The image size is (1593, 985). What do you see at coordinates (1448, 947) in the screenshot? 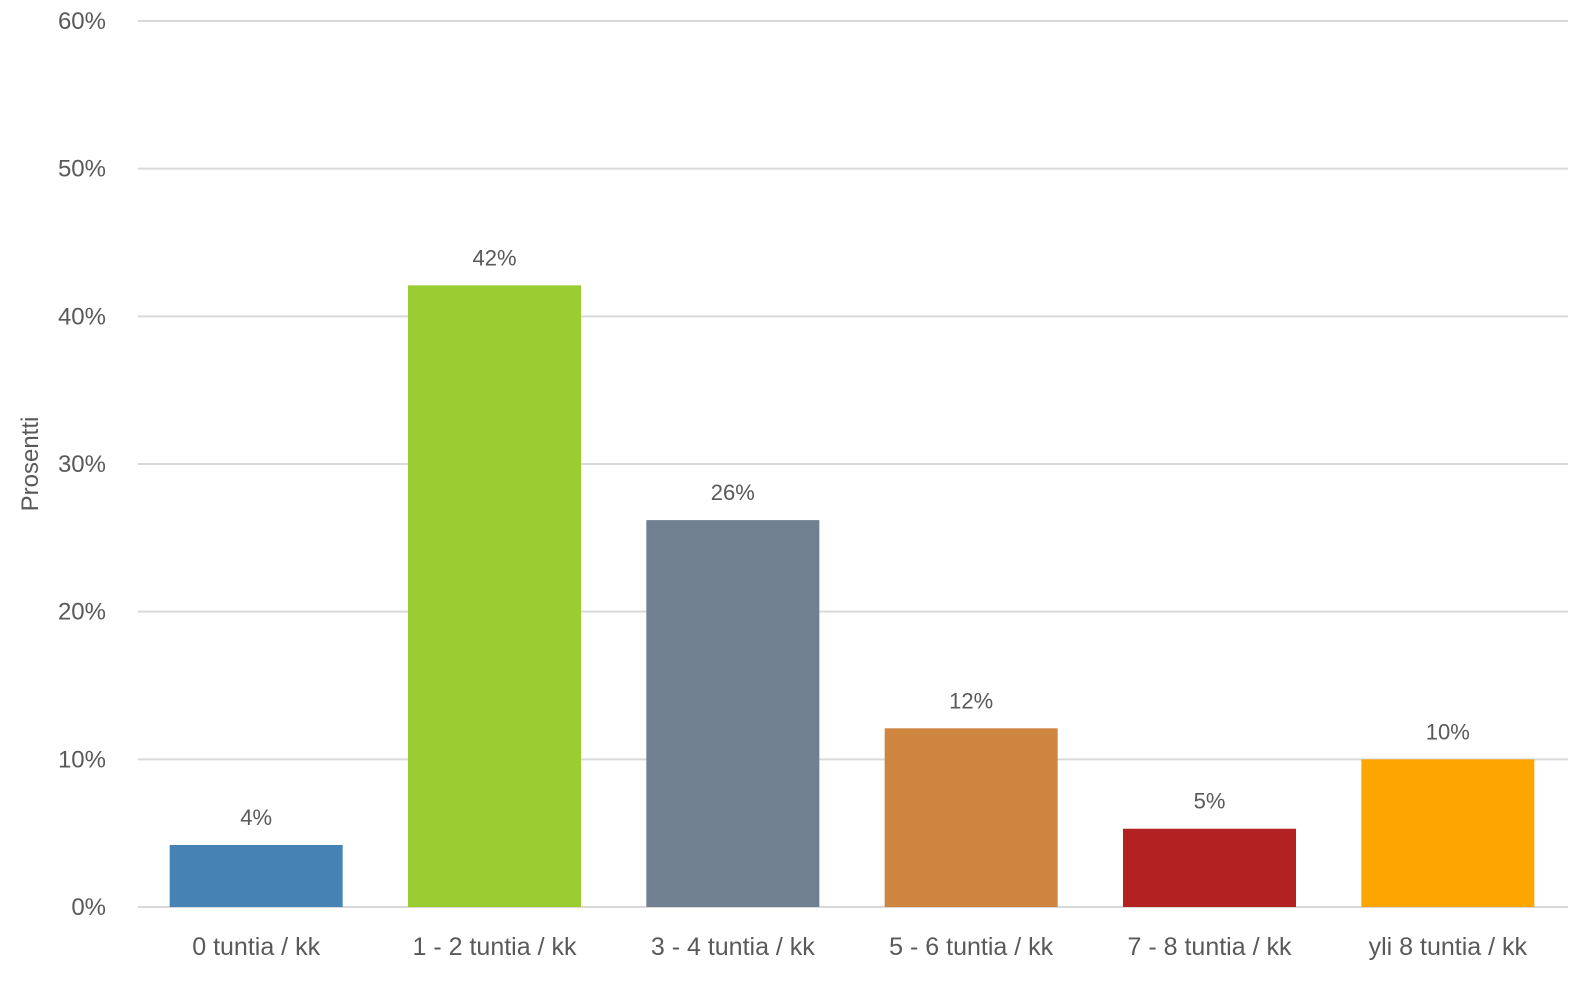
I see `x-tick-label: yli 8 tuntia / kk` at bounding box center [1448, 947].